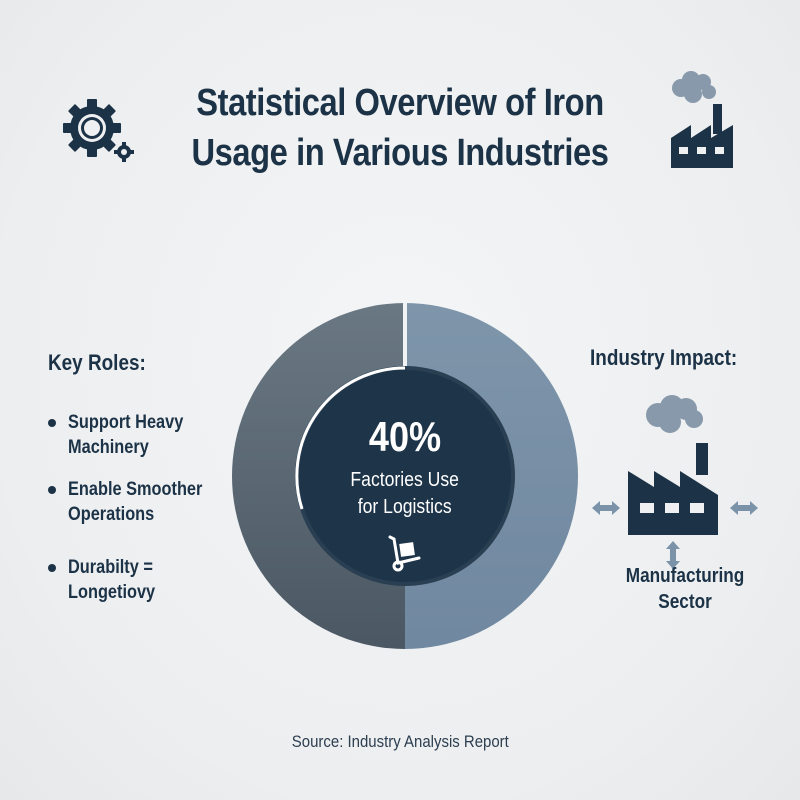 This screenshot has height=800, width=800. What do you see at coordinates (400, 103) in the screenshot?
I see `title-line-1: Statistical Overview of Iron` at bounding box center [400, 103].